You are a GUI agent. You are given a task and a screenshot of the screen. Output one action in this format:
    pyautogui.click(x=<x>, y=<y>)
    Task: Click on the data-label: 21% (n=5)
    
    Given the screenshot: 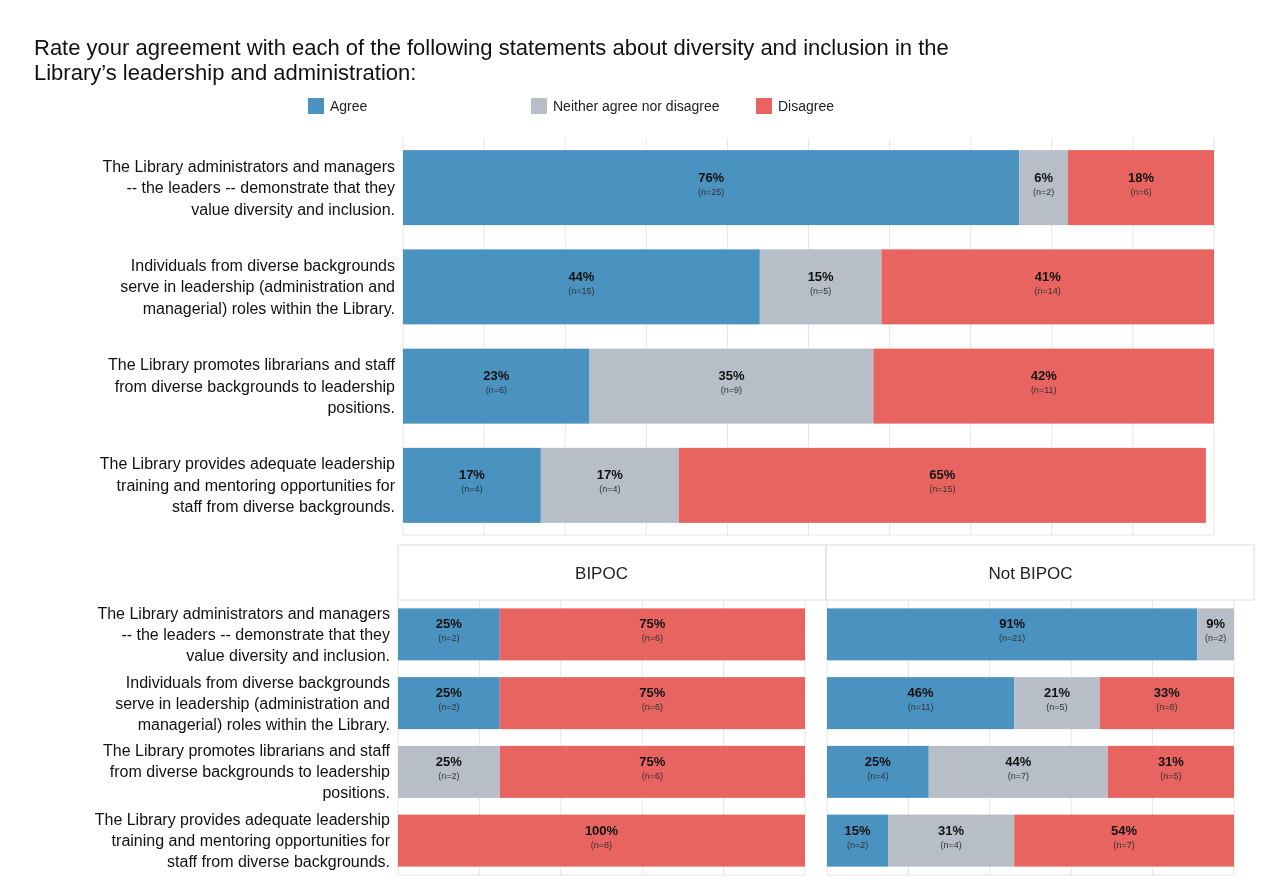 What is the action you would take?
    pyautogui.click(x=1057, y=699)
    